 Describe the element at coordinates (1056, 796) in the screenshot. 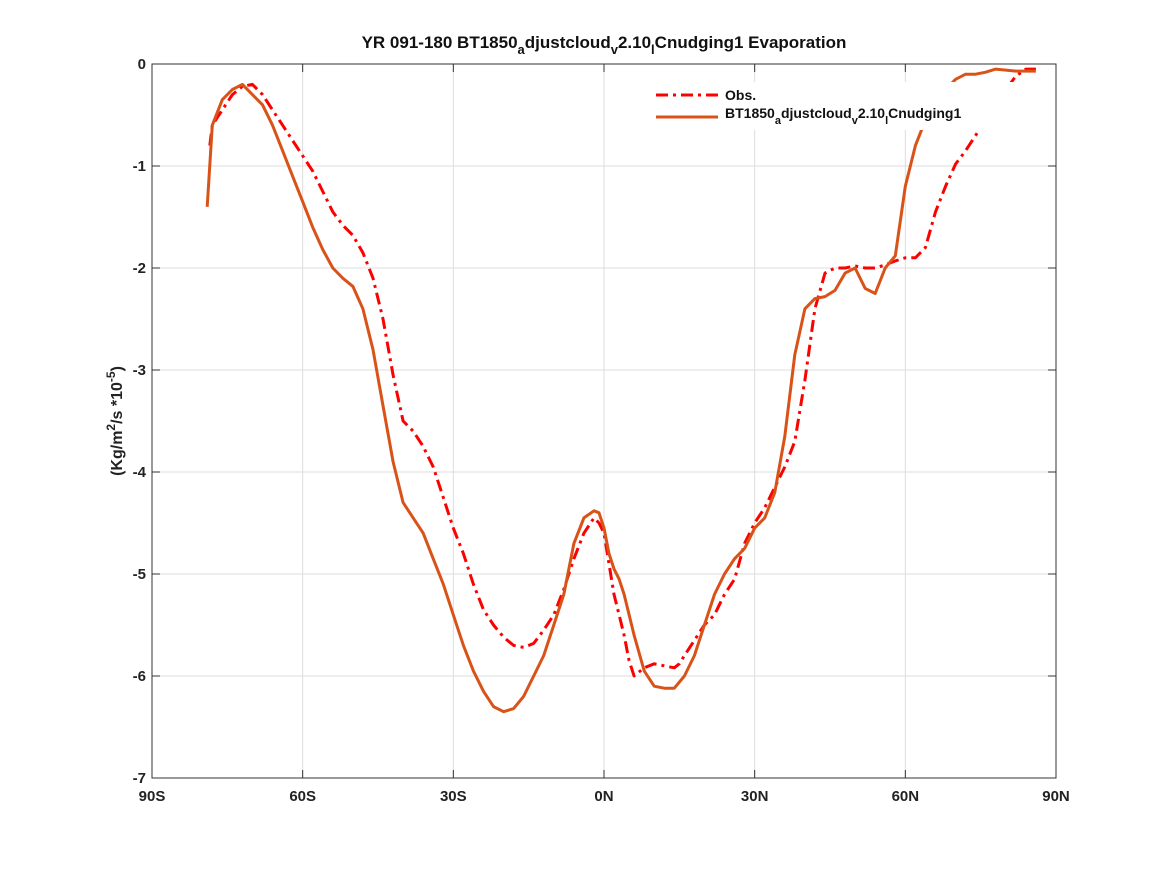

I see `x-tick-label: 90N` at that location.